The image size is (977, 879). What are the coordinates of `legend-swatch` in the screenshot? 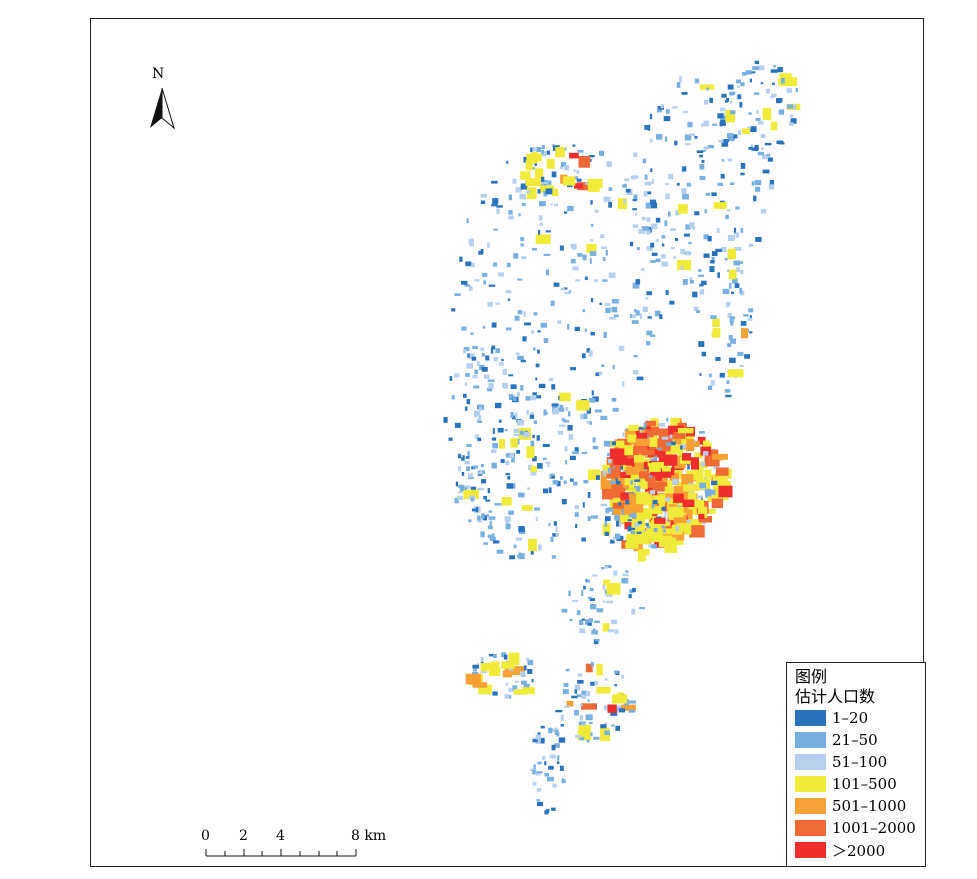 It's located at (810, 762).